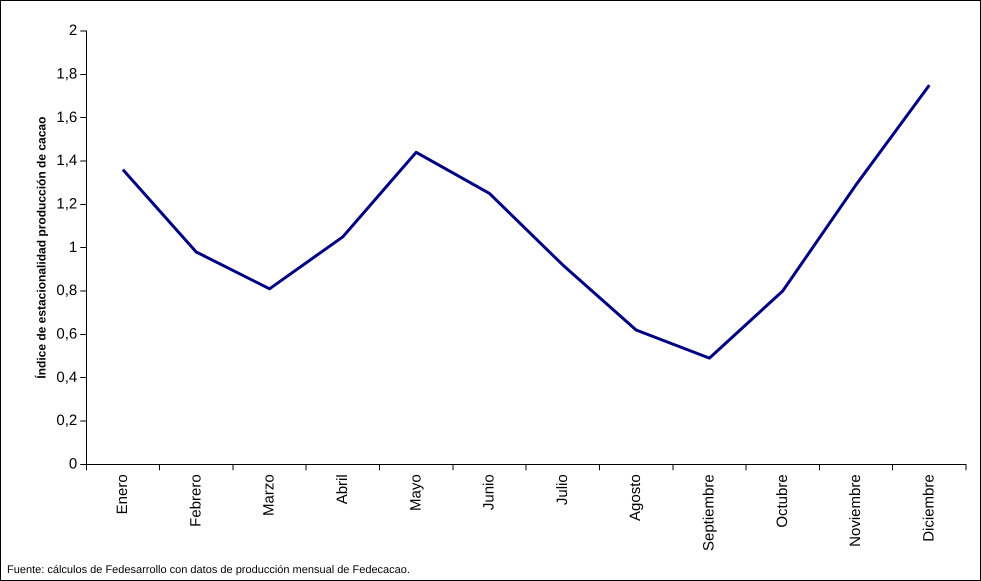 This screenshot has width=981, height=581. What do you see at coordinates (342, 489) in the screenshot?
I see `x-tick-label: Abril` at bounding box center [342, 489].